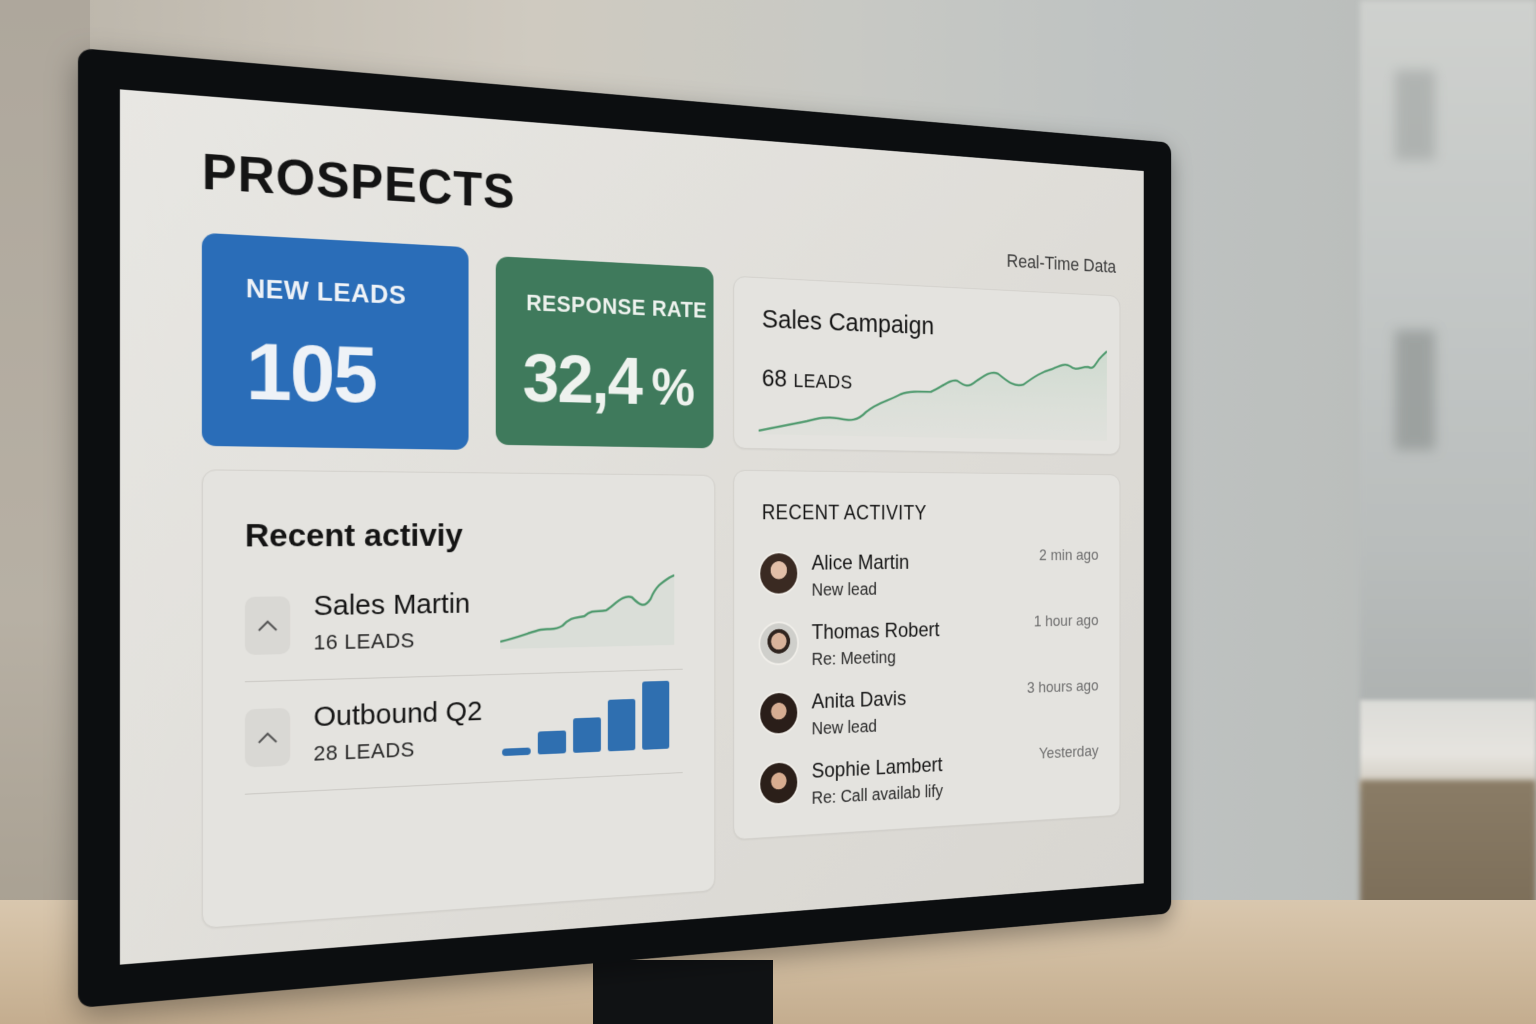 This screenshot has width=1536, height=1024. I want to click on response-rate-value: 32,4, so click(582, 379).